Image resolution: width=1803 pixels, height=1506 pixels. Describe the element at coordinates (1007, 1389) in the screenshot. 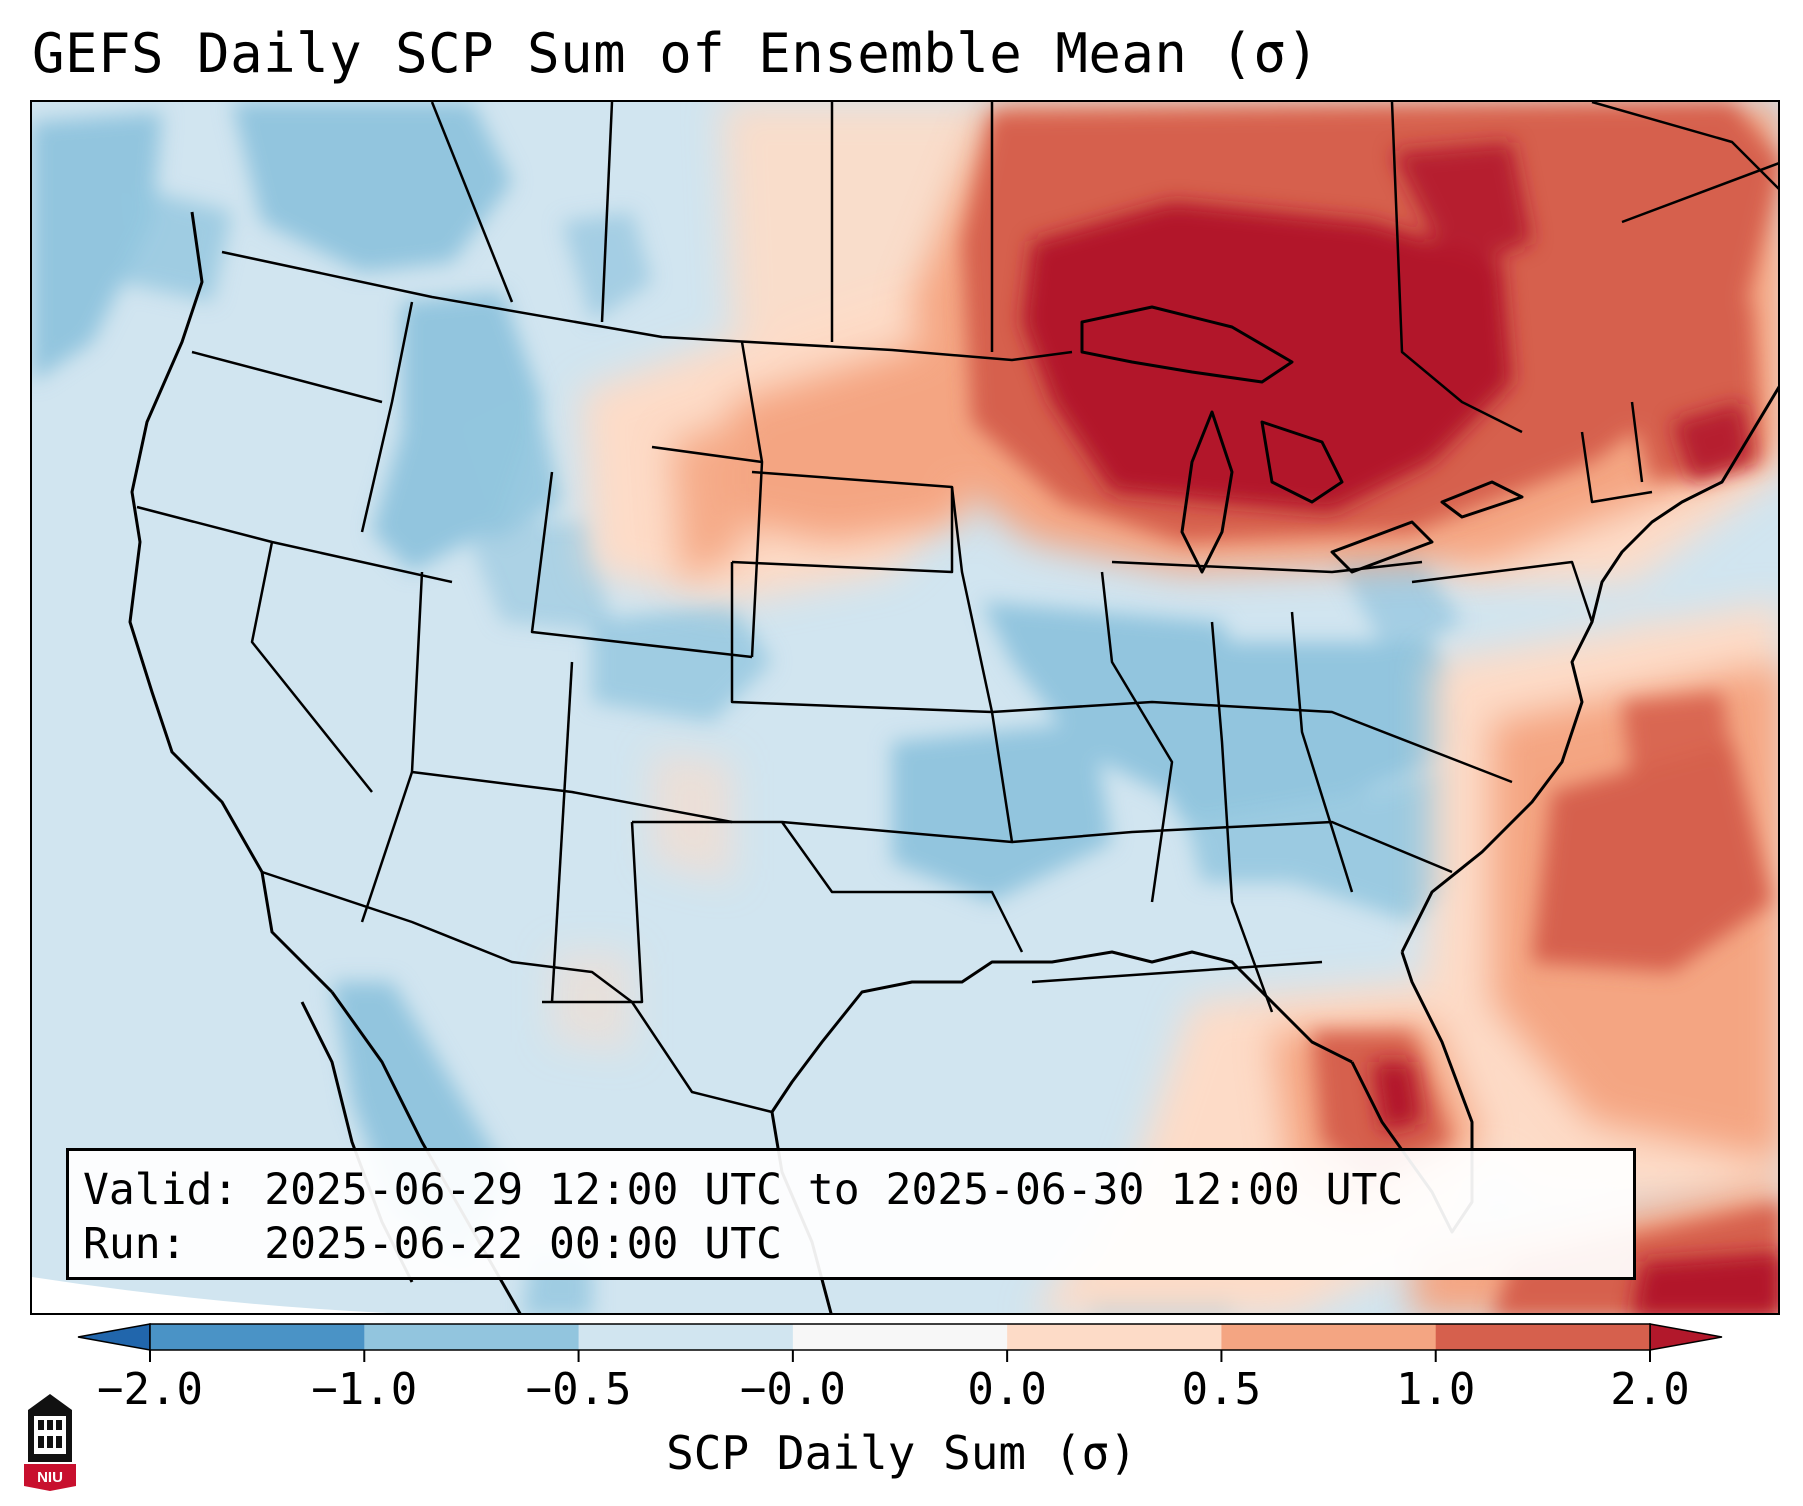

I see `colorbar-tick-label: 0.0` at that location.